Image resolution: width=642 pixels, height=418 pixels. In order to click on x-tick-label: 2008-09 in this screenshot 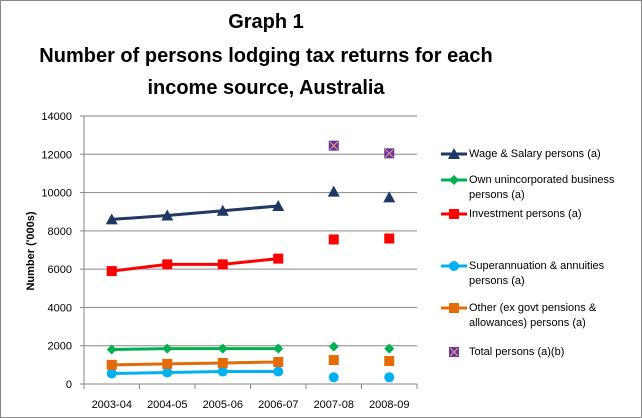, I will do `click(389, 405)`.